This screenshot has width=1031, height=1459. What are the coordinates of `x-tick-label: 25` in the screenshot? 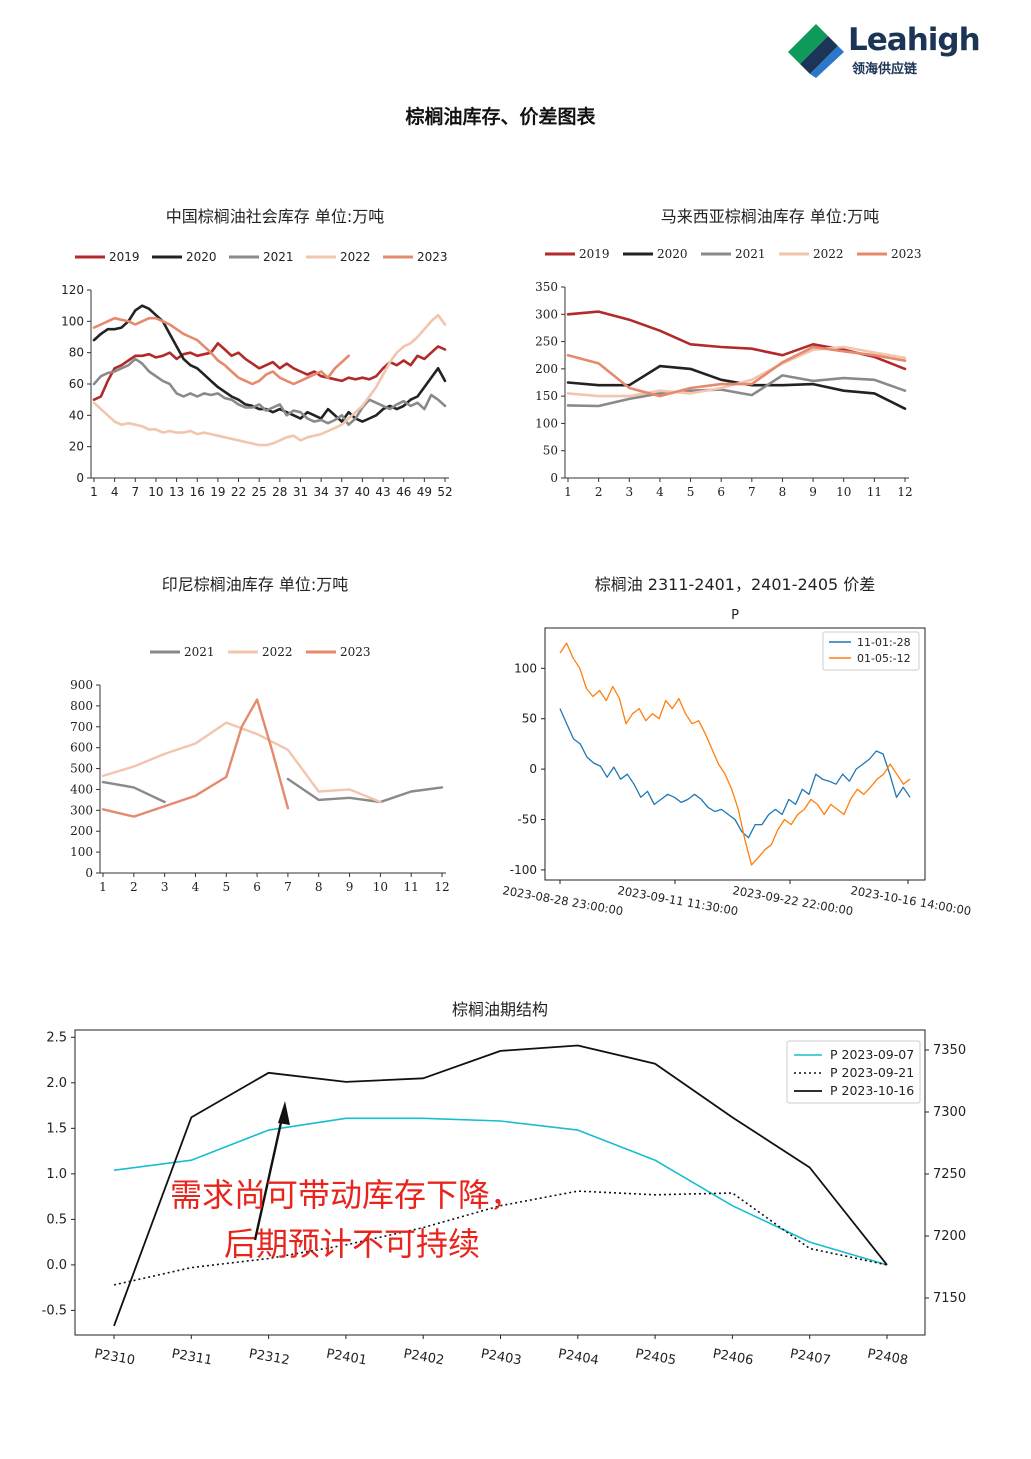 It's located at (259, 492).